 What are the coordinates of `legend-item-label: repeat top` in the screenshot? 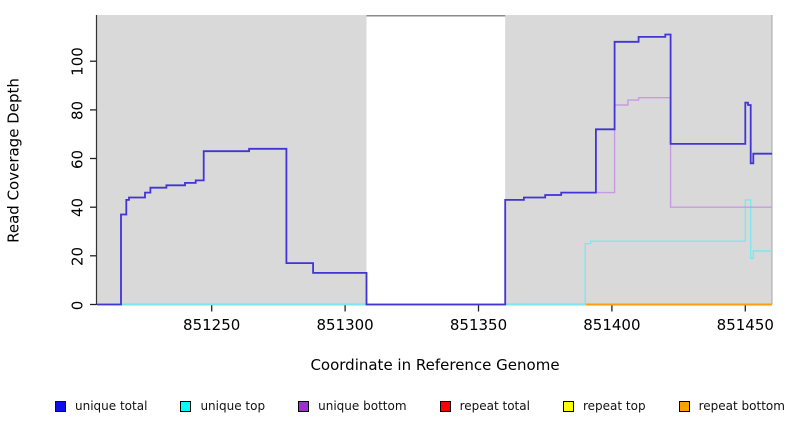 It's located at (614, 406).